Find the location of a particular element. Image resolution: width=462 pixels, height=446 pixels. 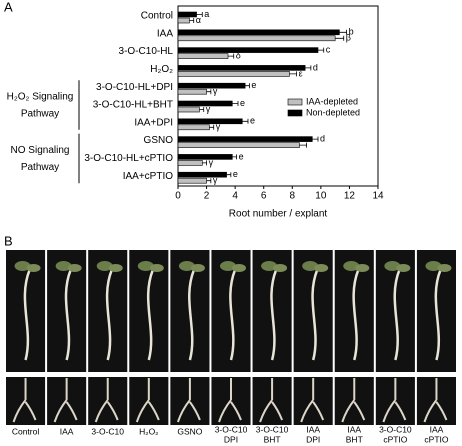

significance-letter: b is located at coordinates (351, 32).